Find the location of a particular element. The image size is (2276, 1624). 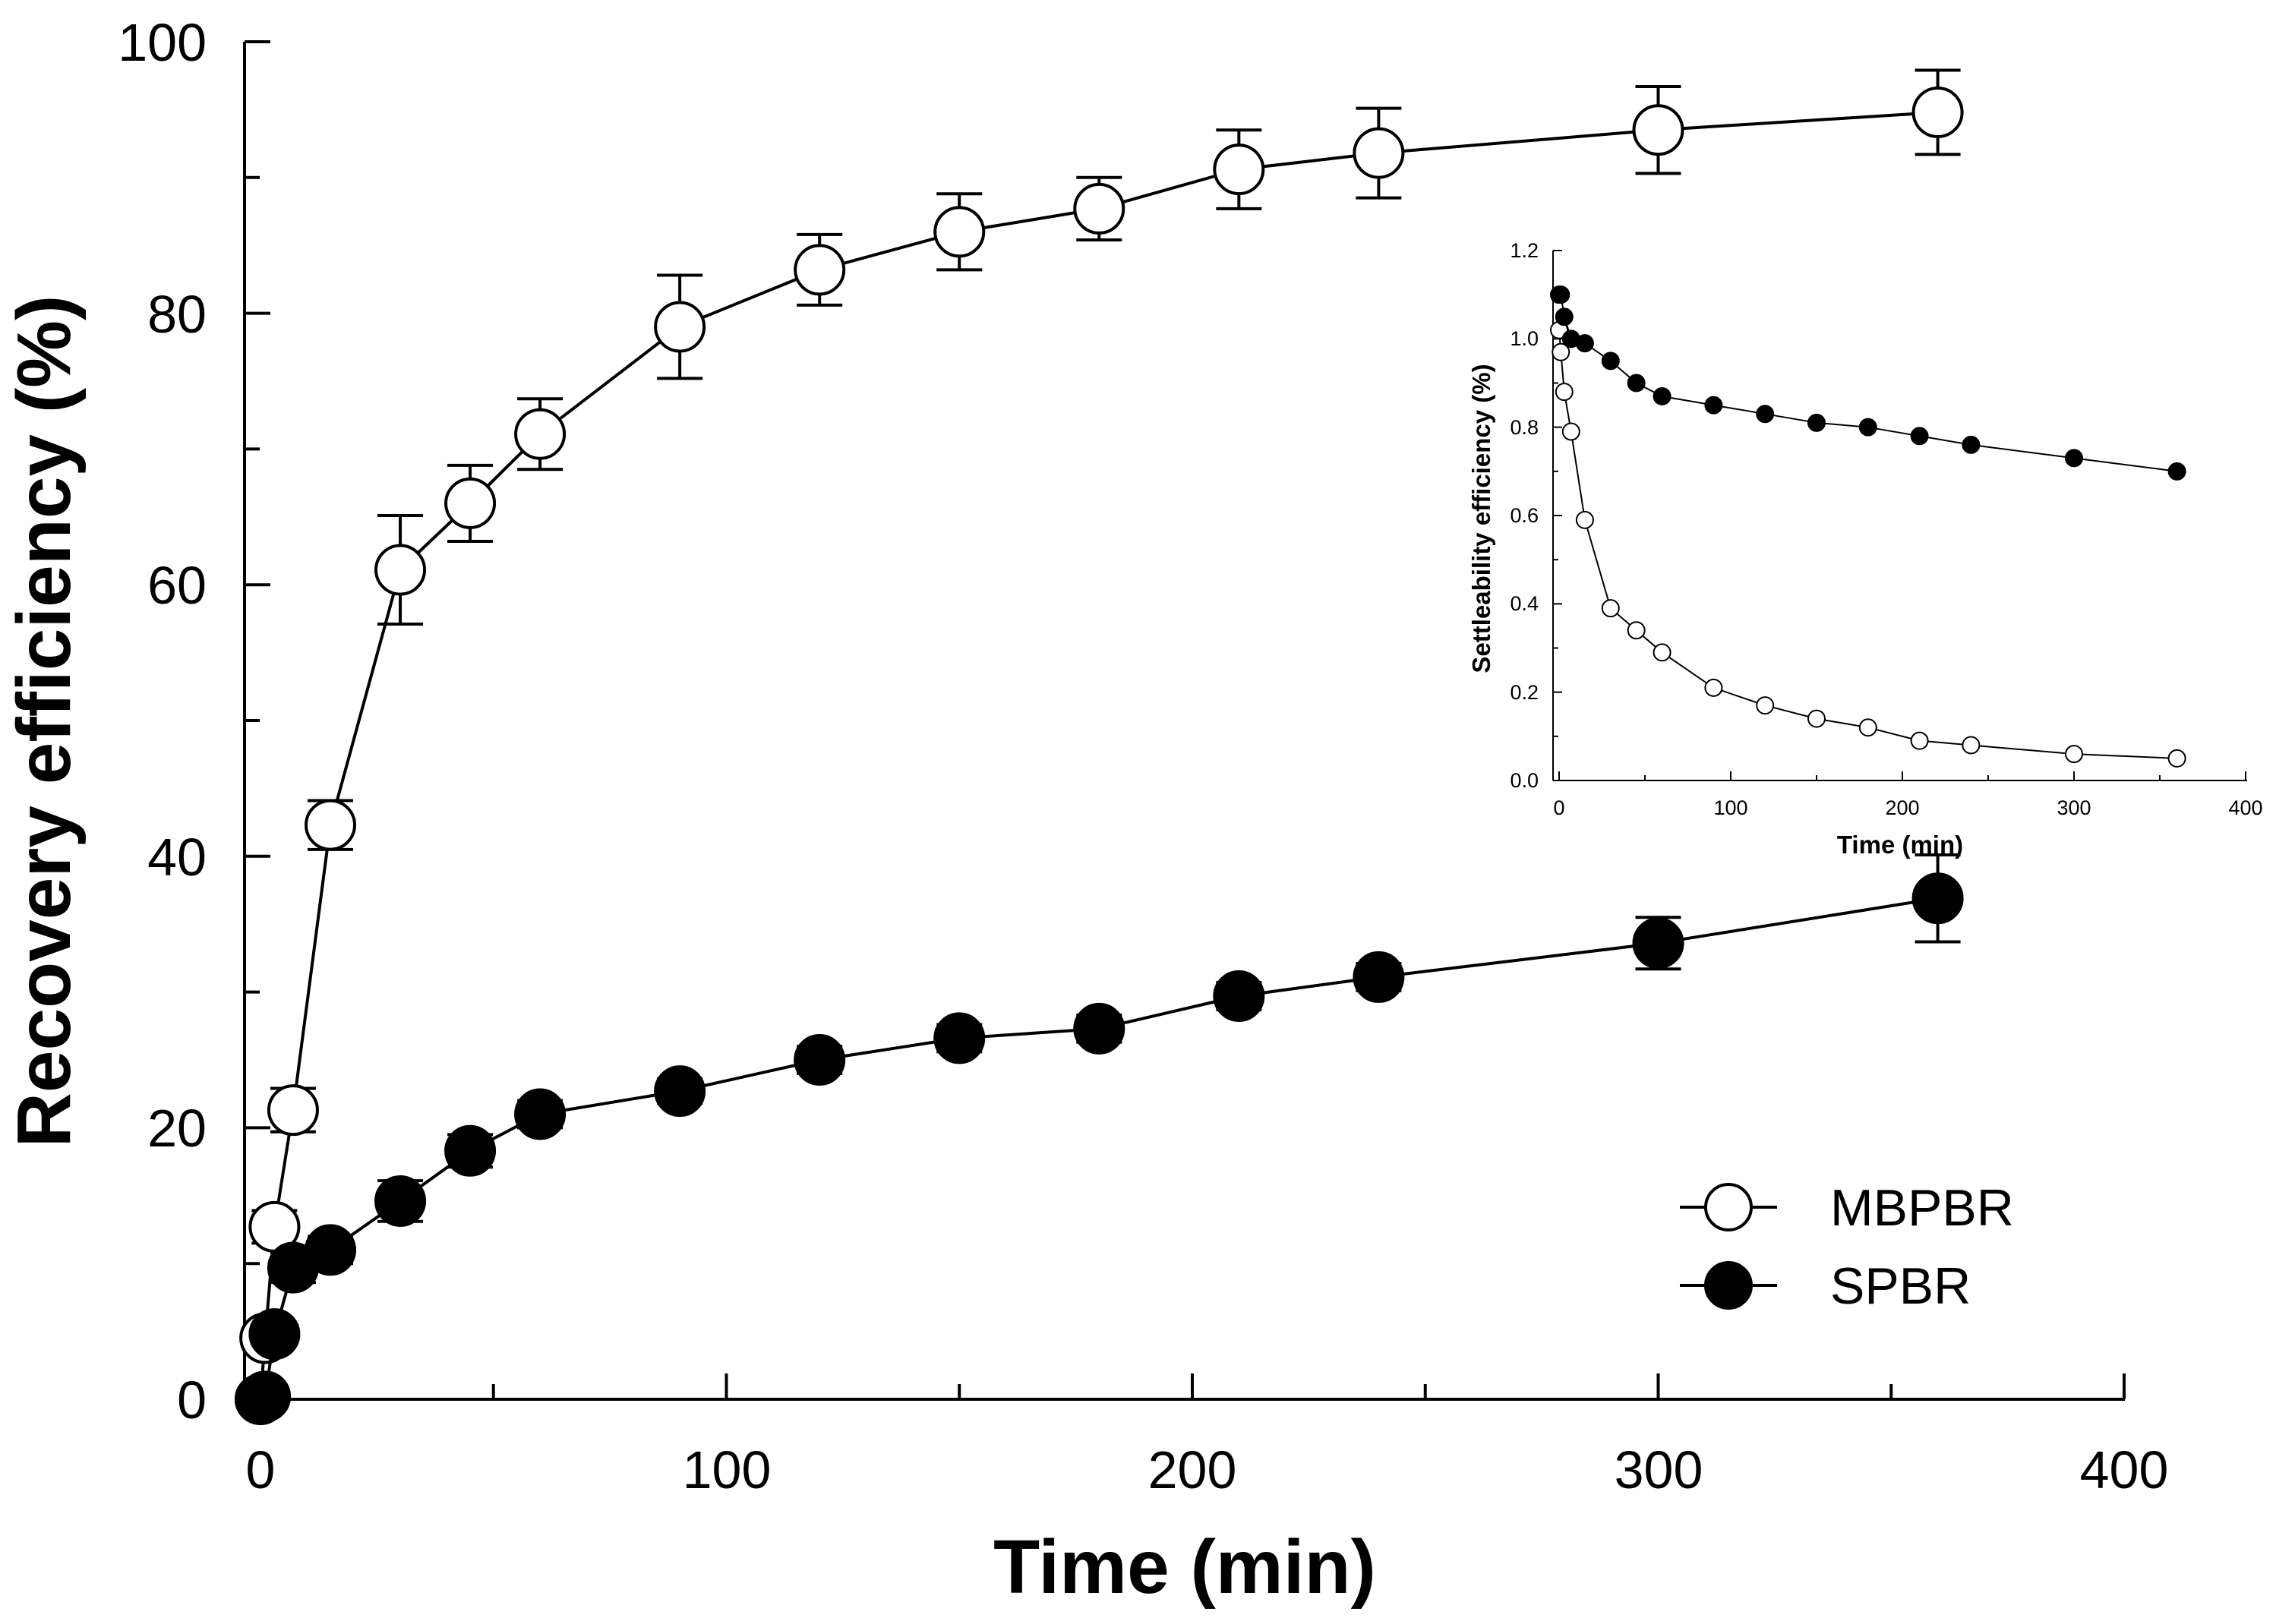

inset-series-mbpbr is located at coordinates (1868, 544).